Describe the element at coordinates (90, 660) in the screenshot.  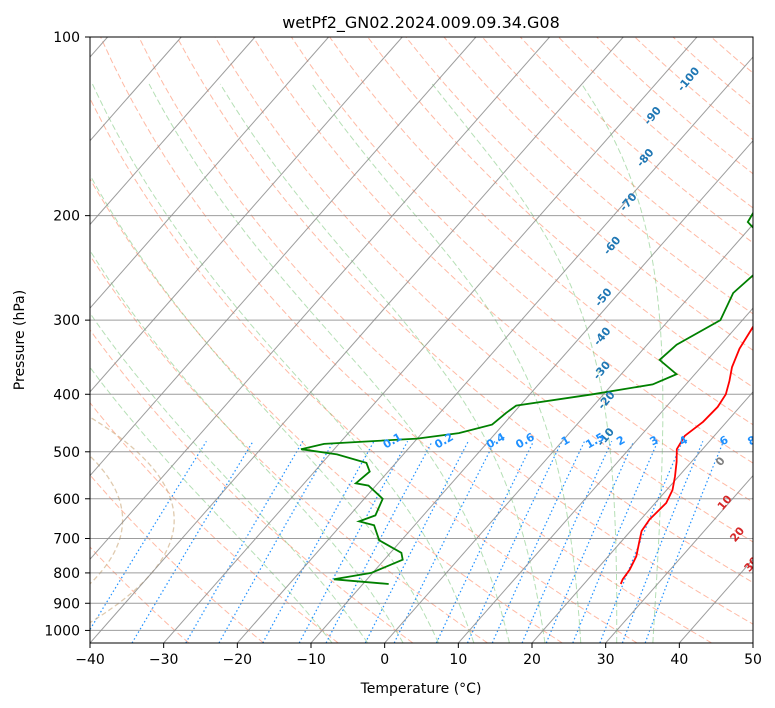
I see `x-tick-label: −40` at that location.